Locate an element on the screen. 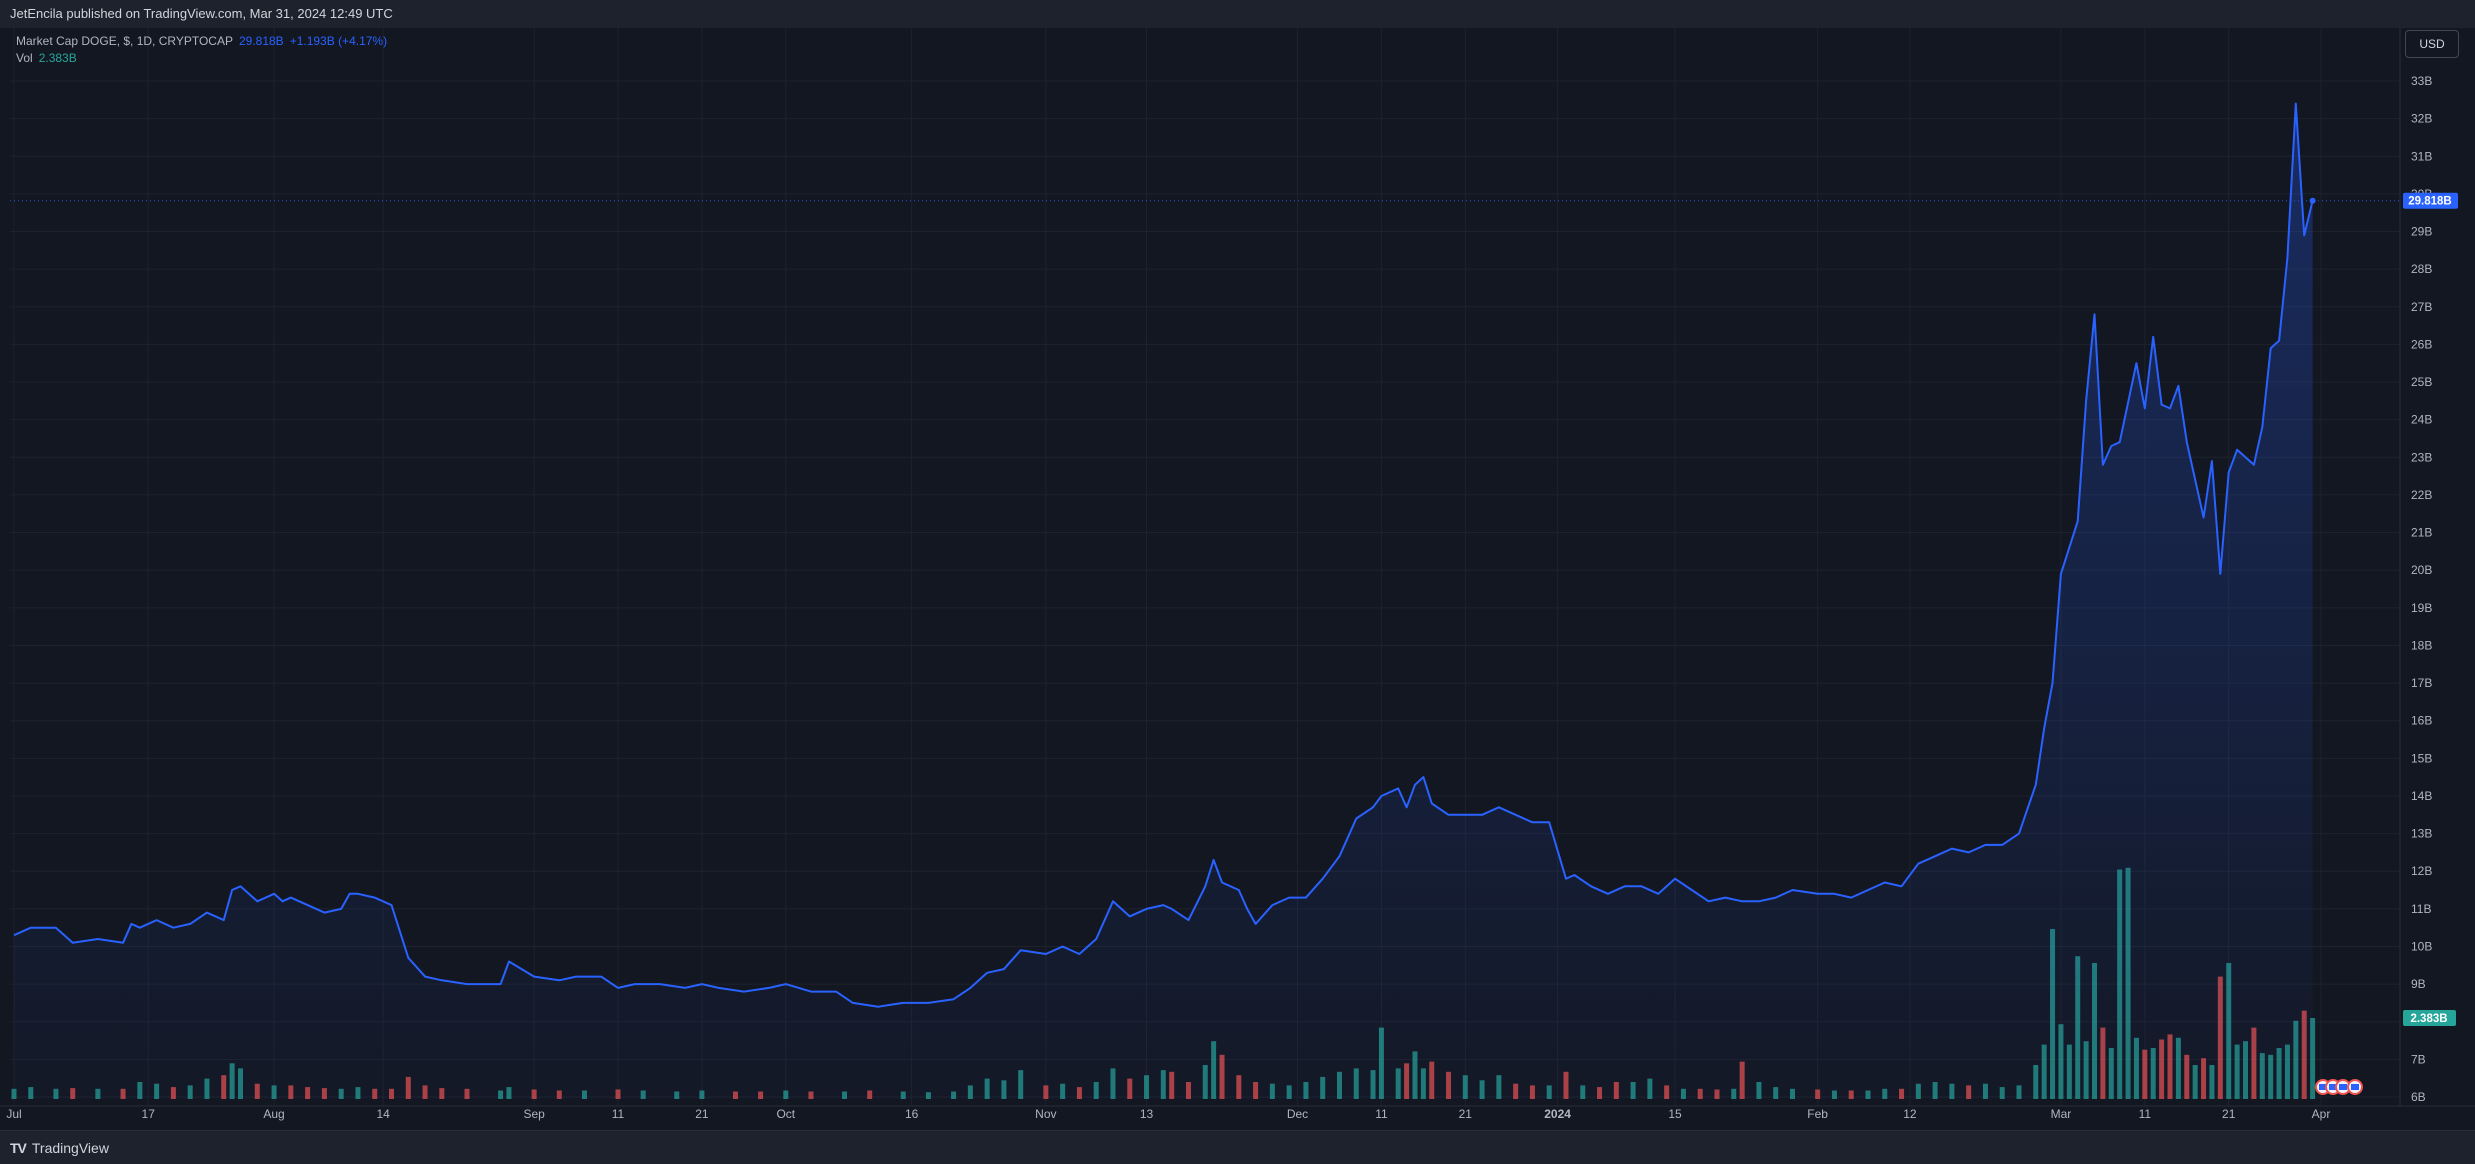 This screenshot has width=2475, height=1164. y-tick-label: 18B is located at coordinates (2421, 645).